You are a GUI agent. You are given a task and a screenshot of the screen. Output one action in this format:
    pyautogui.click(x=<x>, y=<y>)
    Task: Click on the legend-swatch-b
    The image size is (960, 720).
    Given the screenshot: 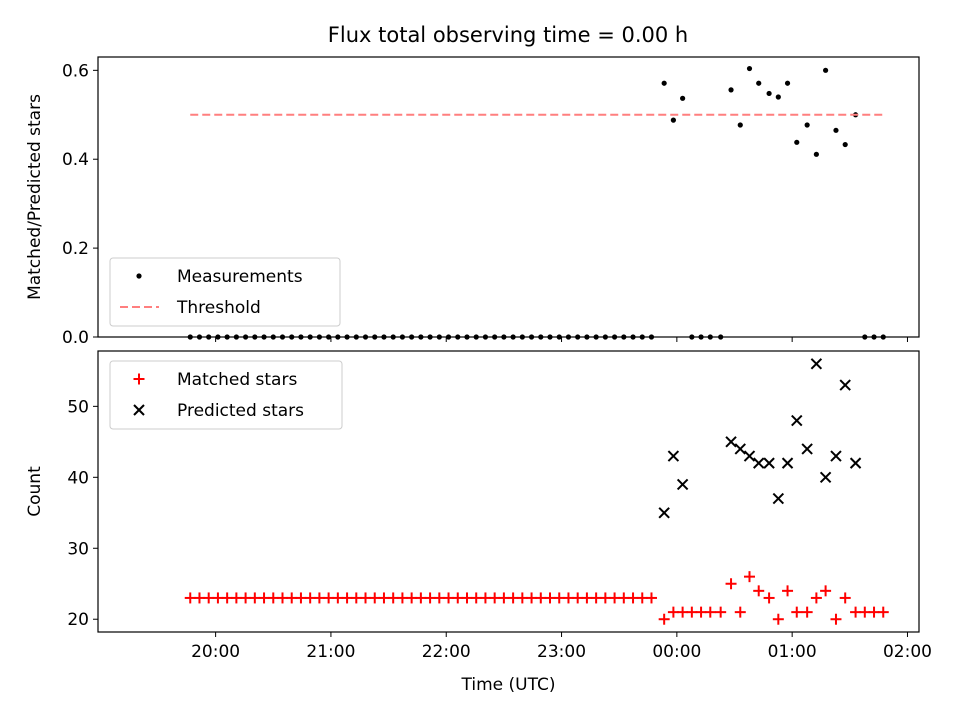 What is the action you would take?
    pyautogui.click(x=139, y=410)
    